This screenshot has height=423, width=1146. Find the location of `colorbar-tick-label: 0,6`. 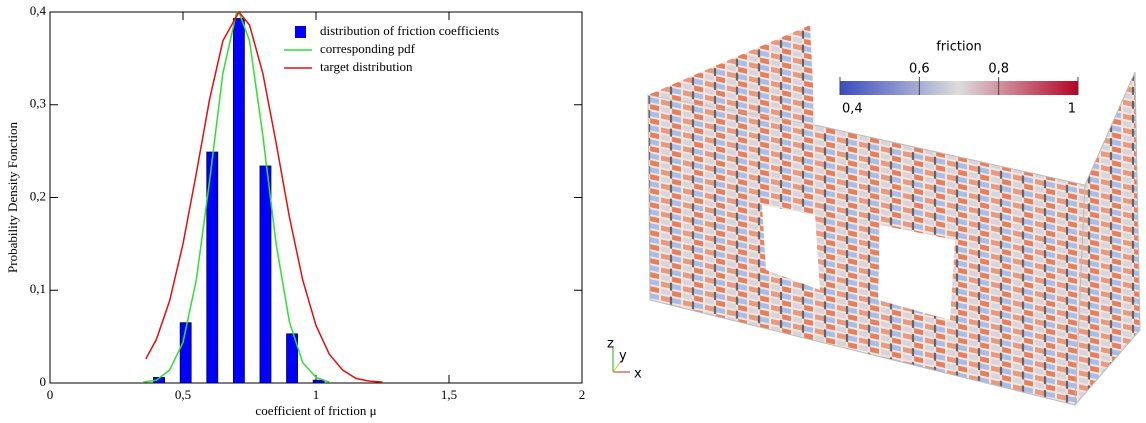

colorbar-tick-label: 0,6 is located at coordinates (919, 69).